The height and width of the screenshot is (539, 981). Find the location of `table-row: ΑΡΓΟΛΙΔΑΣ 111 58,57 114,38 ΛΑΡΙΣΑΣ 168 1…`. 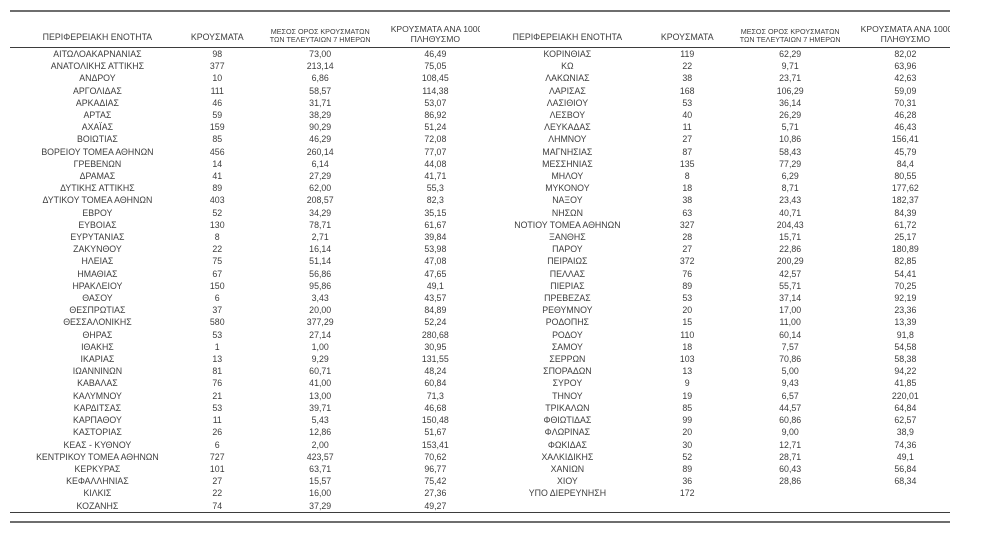

table-row: ΑΡΓΟΛΙΔΑΣ 111 58,57 114,38 ΛΑΡΙΣΑΣ 168 1… is located at coordinates (480, 91).